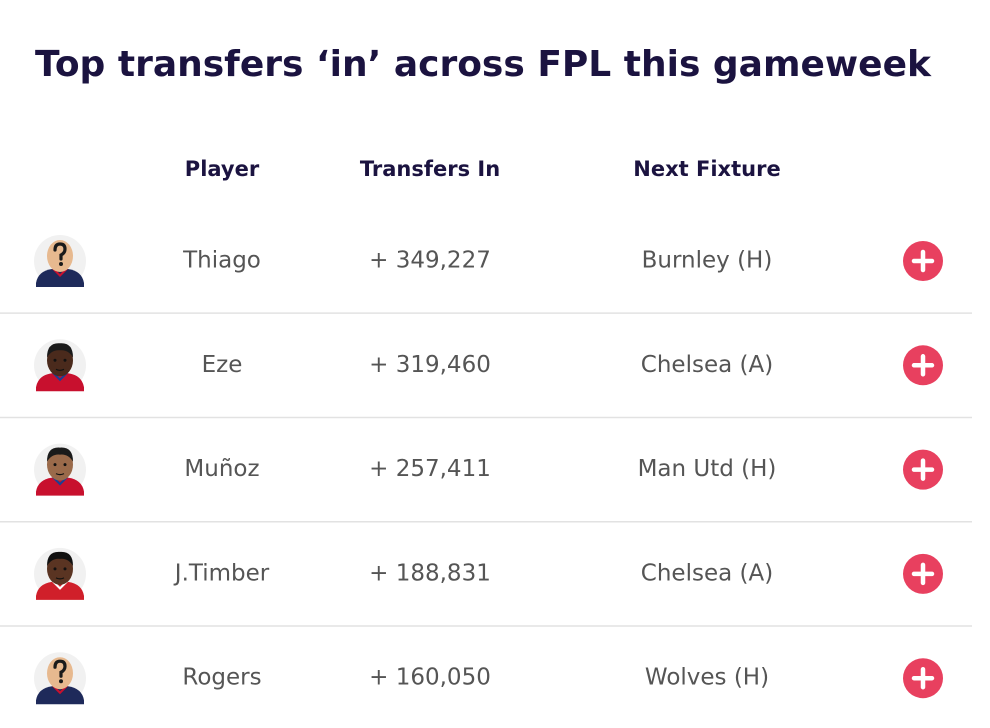 The width and height of the screenshot is (990, 728). What do you see at coordinates (430, 469) in the screenshot?
I see `transfers-in: + 257,411` at bounding box center [430, 469].